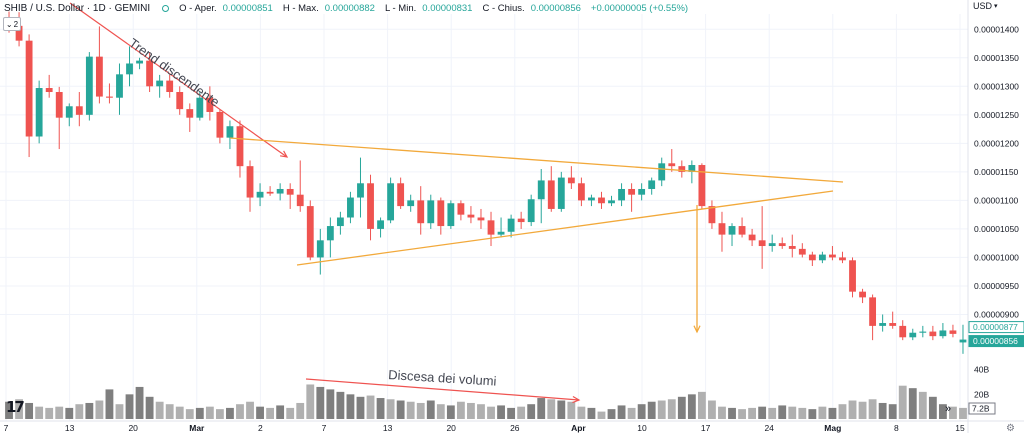  What do you see at coordinates (948, 409) in the screenshot?
I see `scroll-to-realtime-button: »` at bounding box center [948, 409].